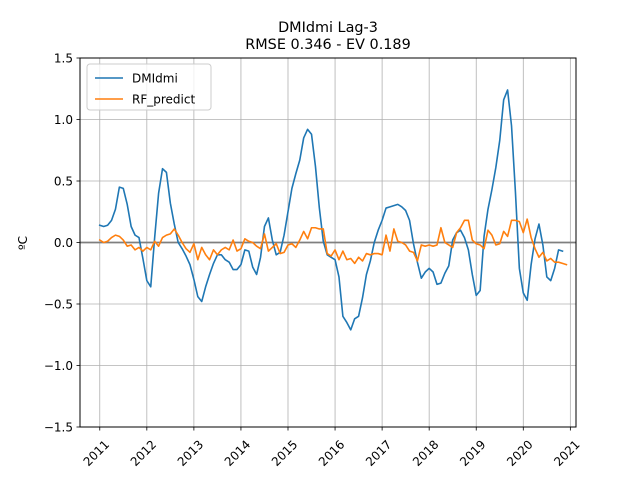 This screenshot has height=485, width=640. I want to click on y-tick-label: 1.5, so click(63, 58).